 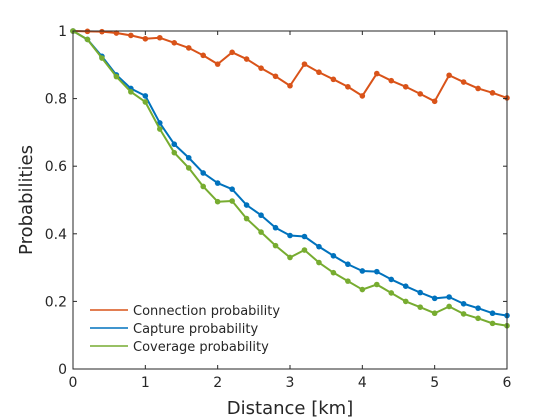 What do you see at coordinates (217, 383) in the screenshot?
I see `x-tick-label: 2` at bounding box center [217, 383].